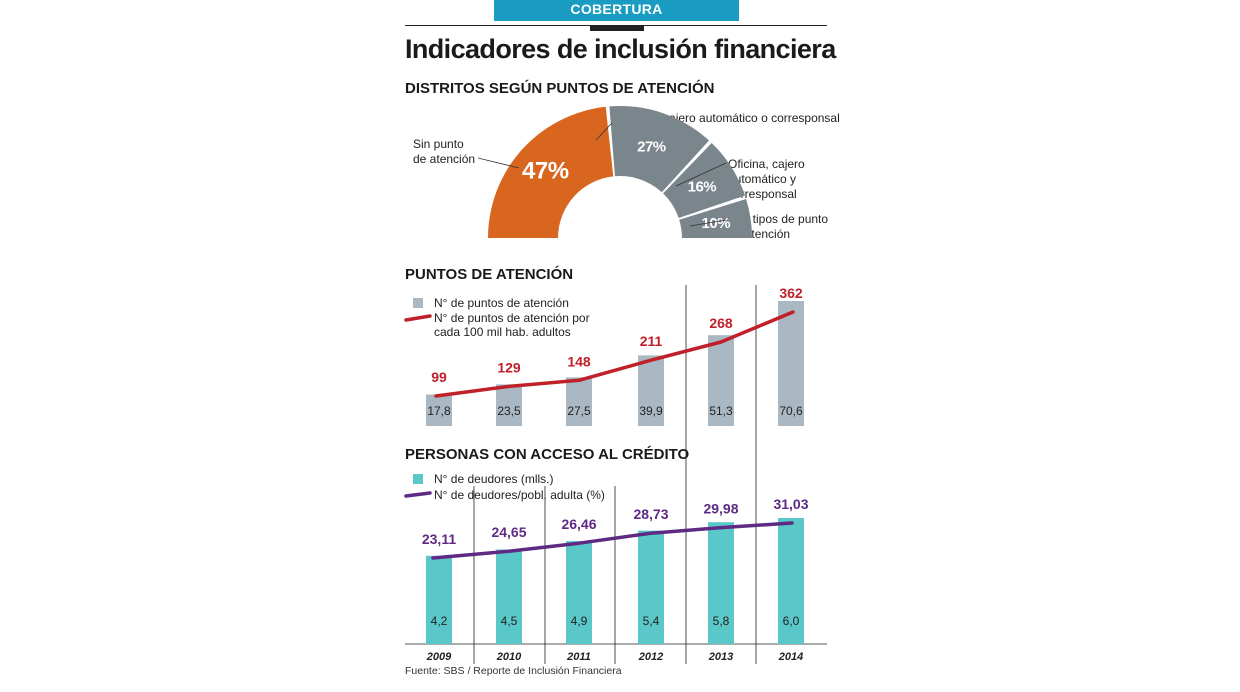 This screenshot has height=692, width=1240. I want to click on donut-pct-dos-tipos: 10%, so click(716, 223).